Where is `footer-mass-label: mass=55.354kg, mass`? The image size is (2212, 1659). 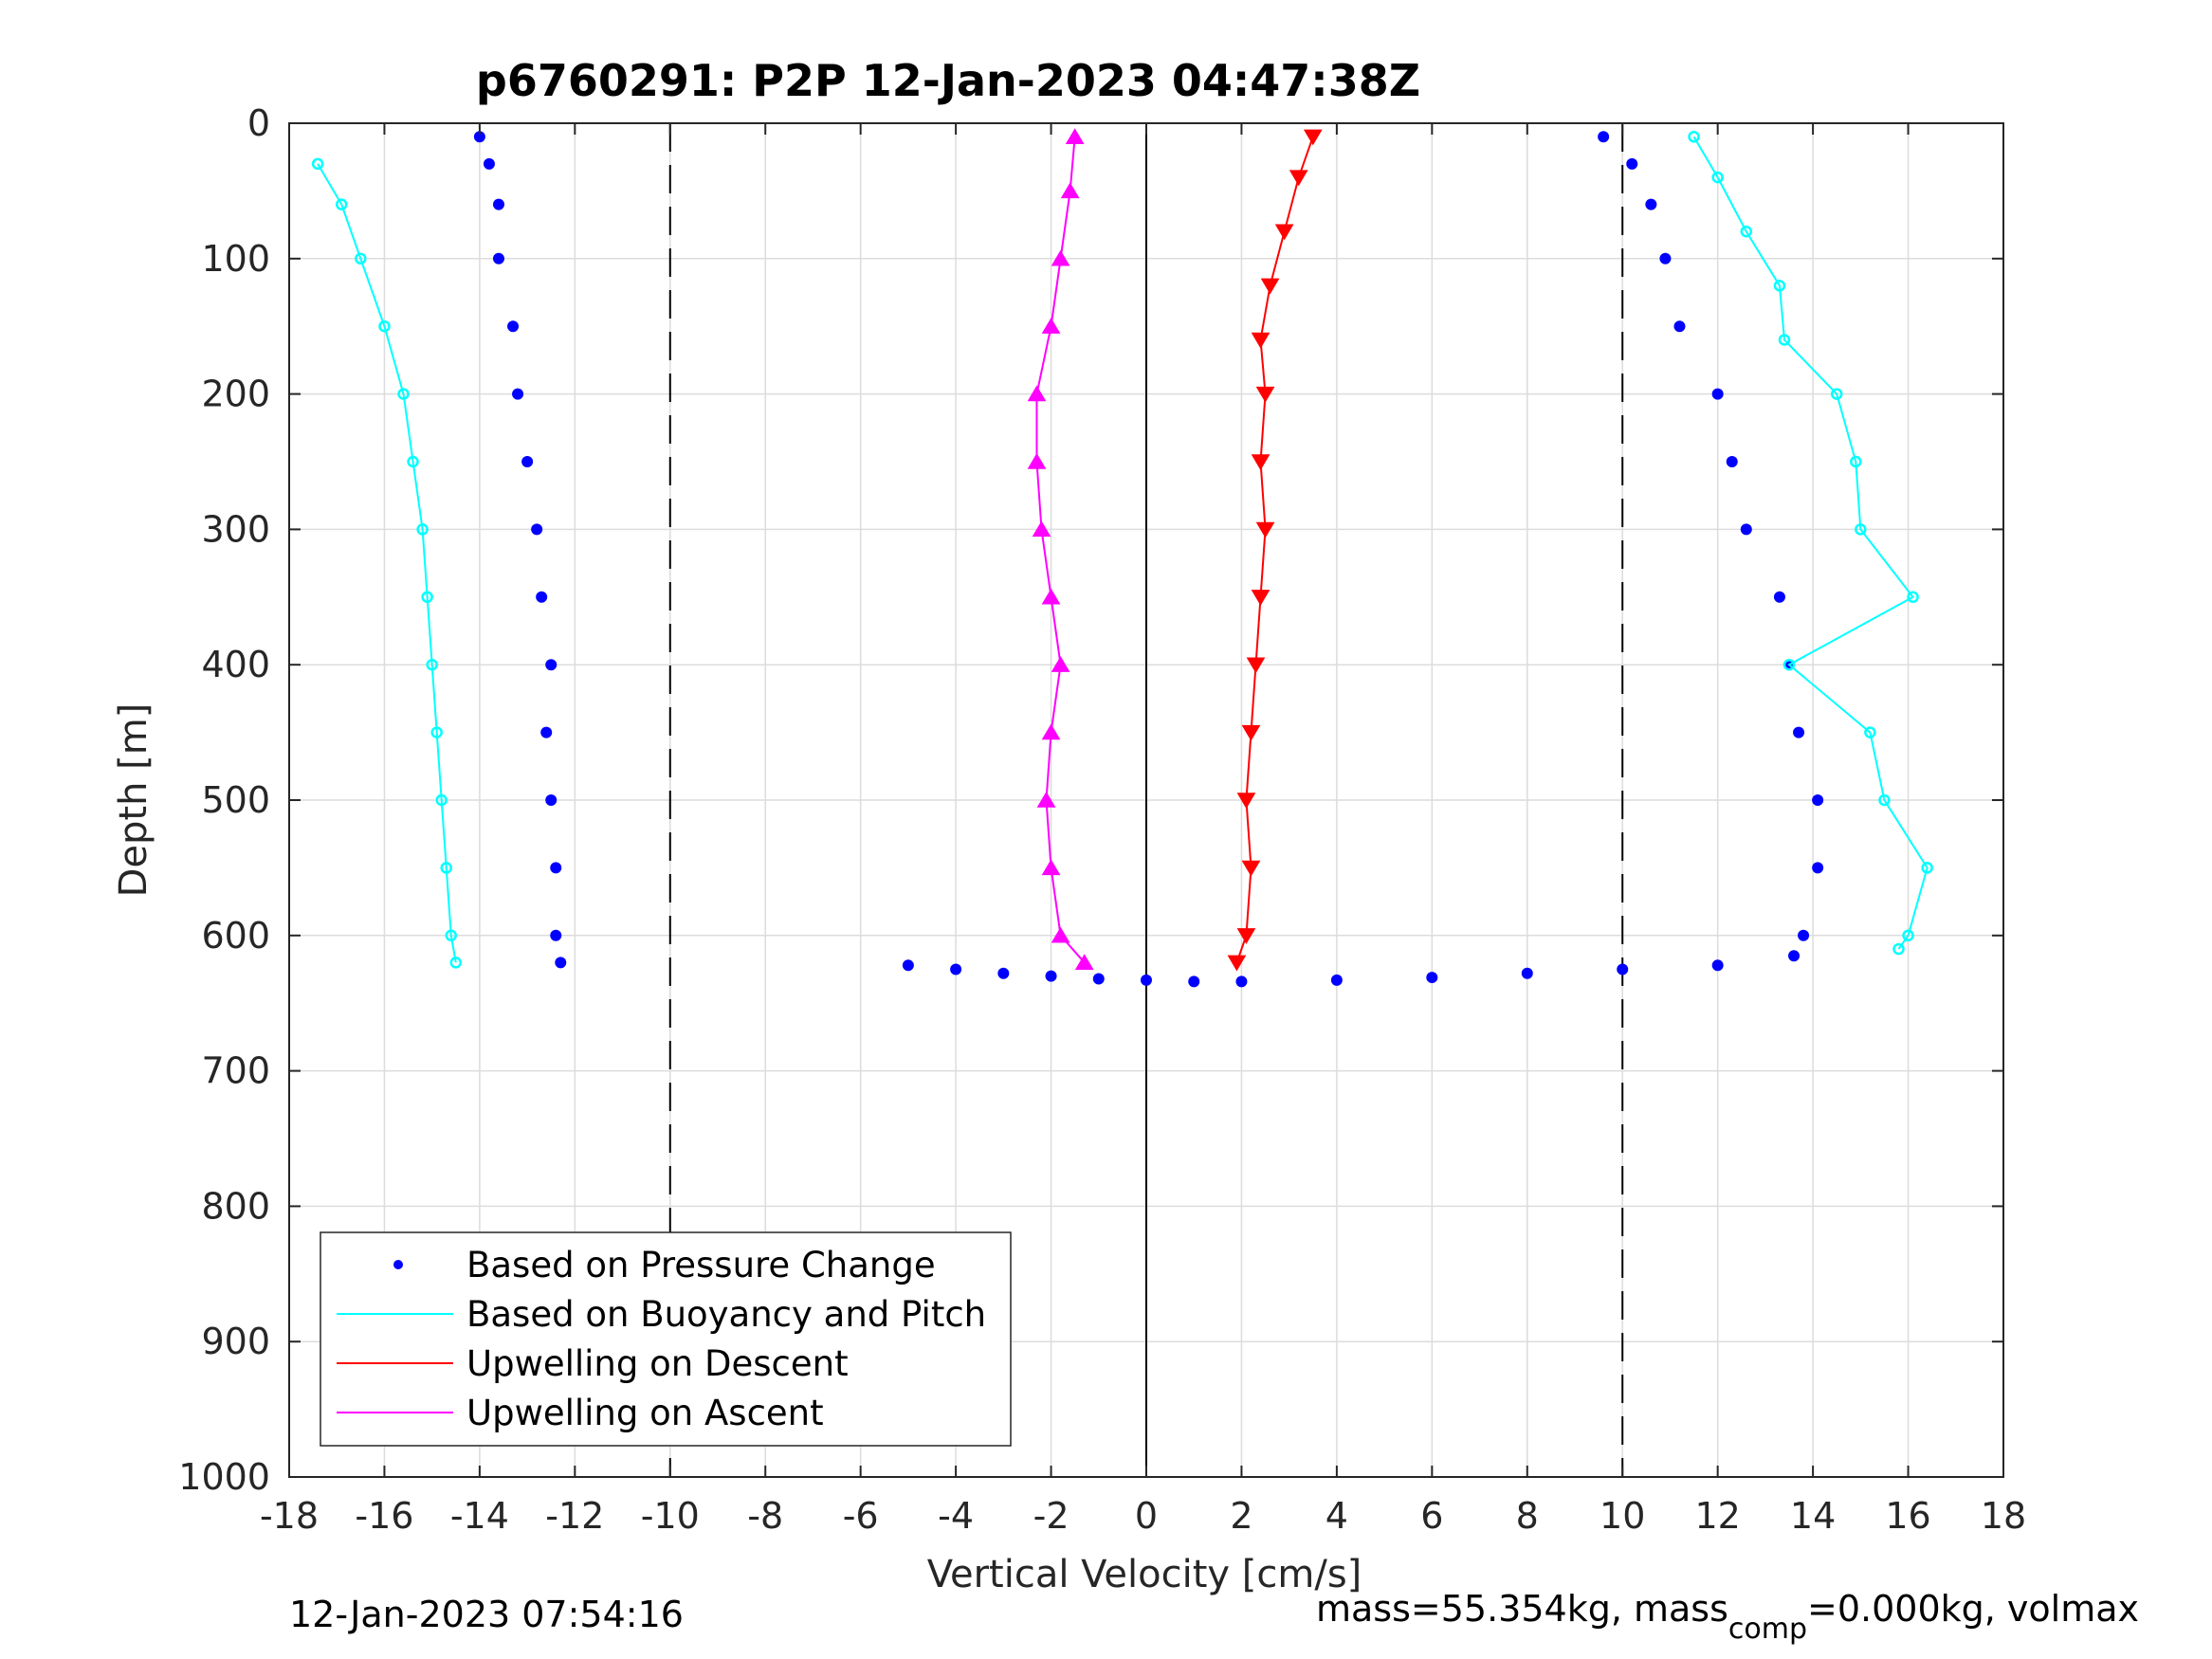
footer-mass-label: mass=55.354kg, mass is located at coordinates (1522, 1609).